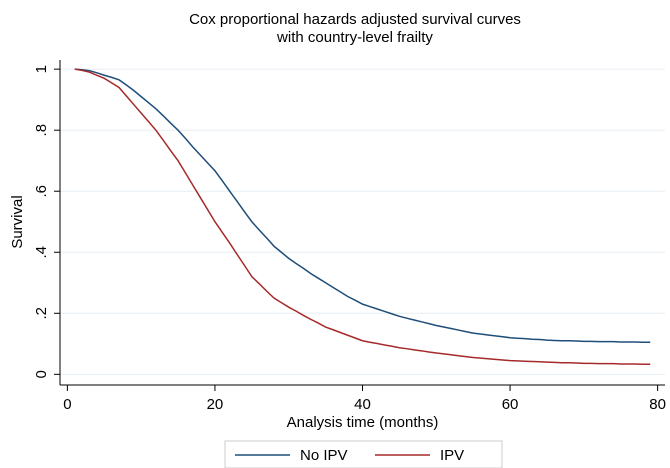  Describe the element at coordinates (324, 455) in the screenshot. I see `legend-label: No IPV` at that location.